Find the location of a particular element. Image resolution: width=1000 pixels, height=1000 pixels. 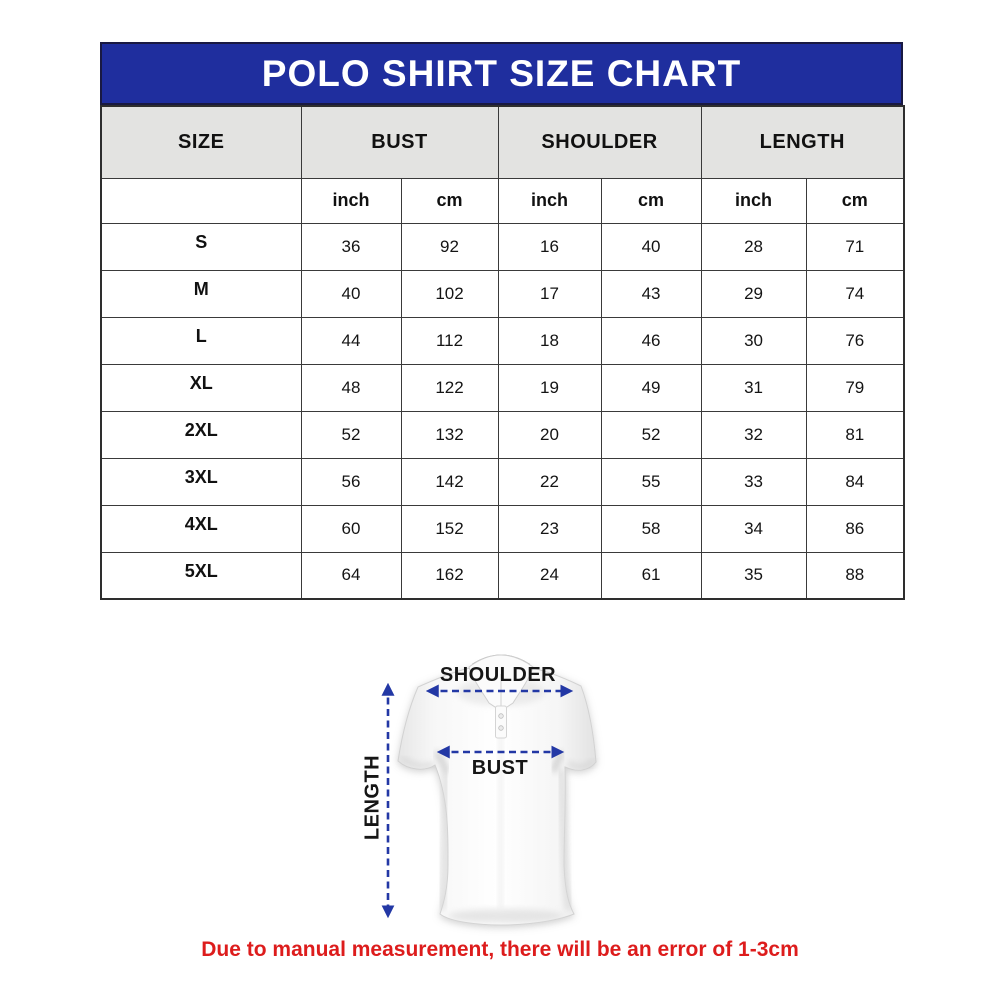

table-row-xl: XL 48 122 19 49 31 79 is located at coordinates (502, 385).